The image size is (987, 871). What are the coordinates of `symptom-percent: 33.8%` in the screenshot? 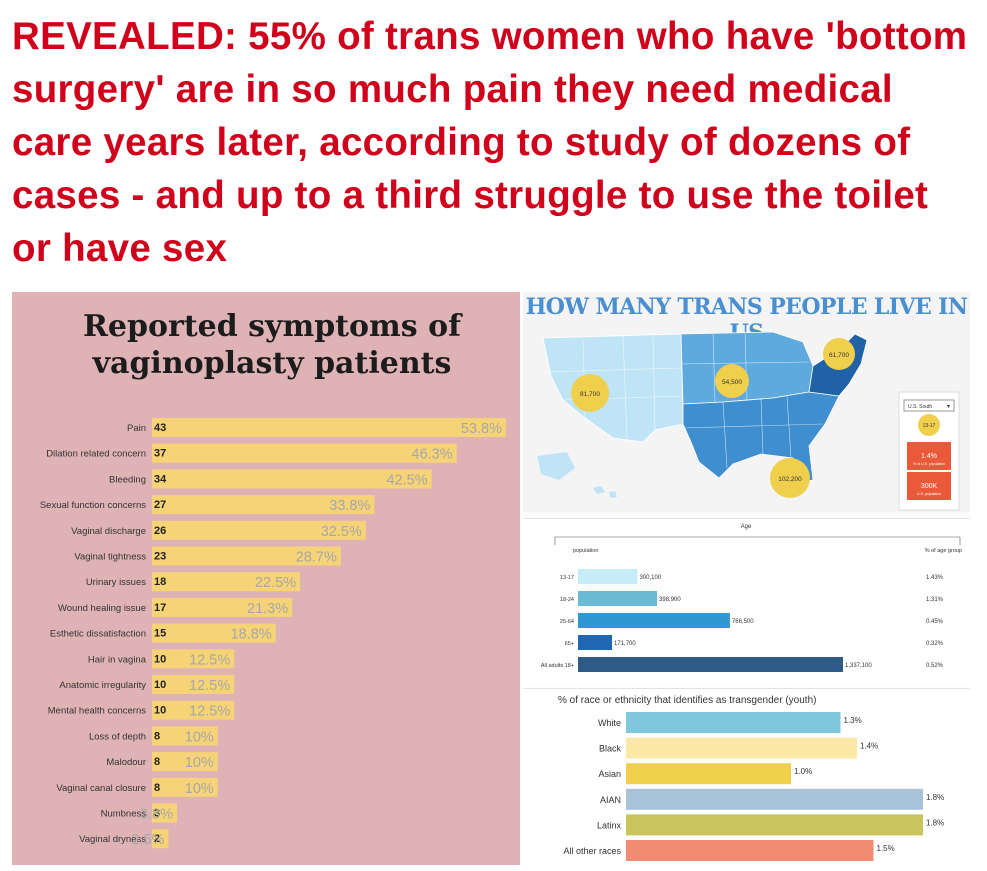 It's located at (349, 506).